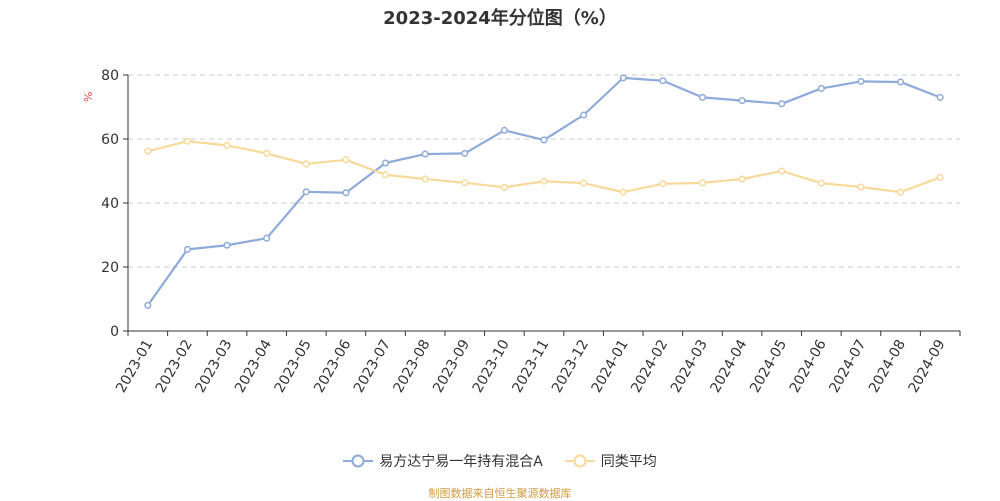  Describe the element at coordinates (927, 366) in the screenshot. I see `x-tick-label: 2024-09` at that location.